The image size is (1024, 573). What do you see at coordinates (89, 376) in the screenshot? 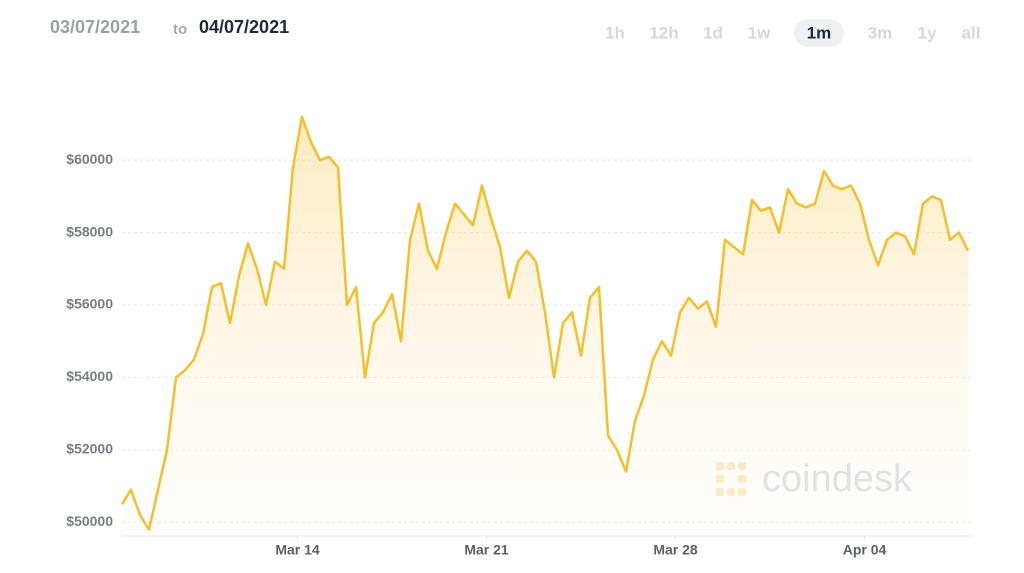
I see `y-tick-label: $54000` at bounding box center [89, 376].